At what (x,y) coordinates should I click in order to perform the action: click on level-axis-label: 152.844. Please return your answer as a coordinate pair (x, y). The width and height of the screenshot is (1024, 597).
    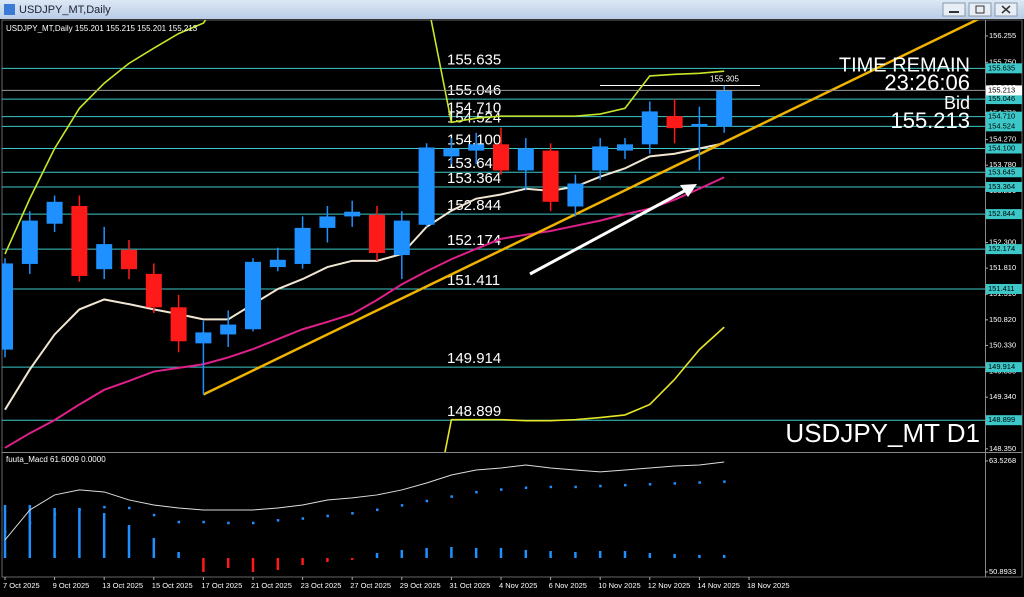
    Looking at the image, I should click on (1001, 213).